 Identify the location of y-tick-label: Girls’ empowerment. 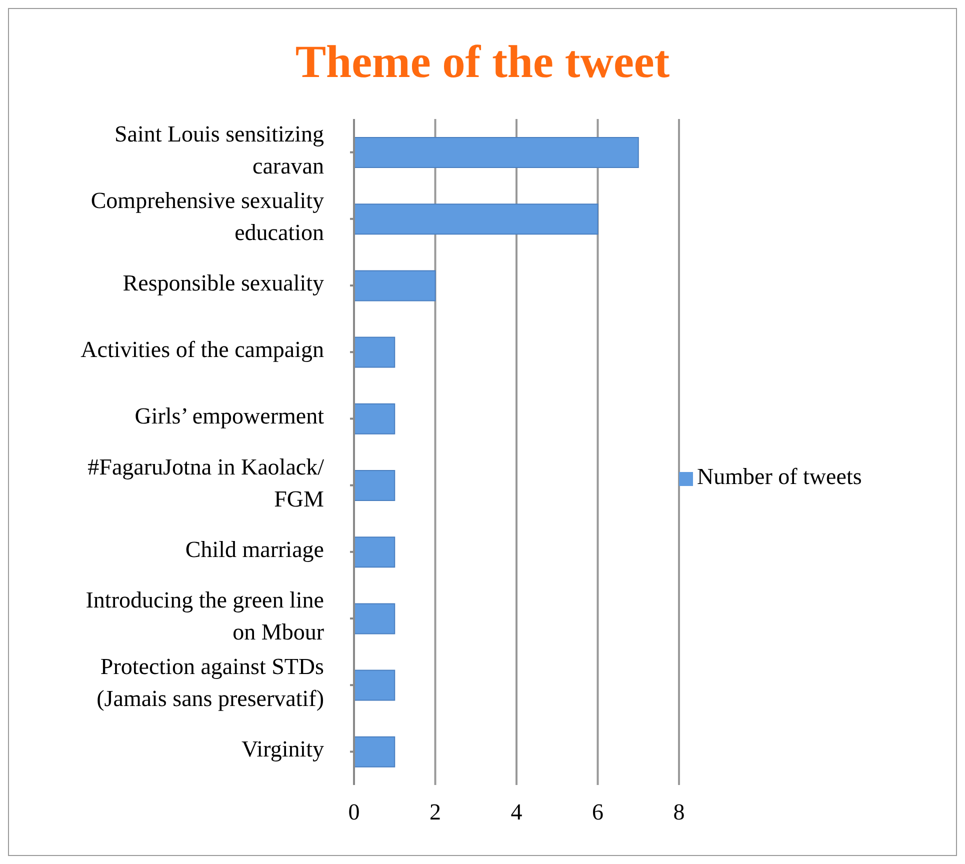
(229, 416).